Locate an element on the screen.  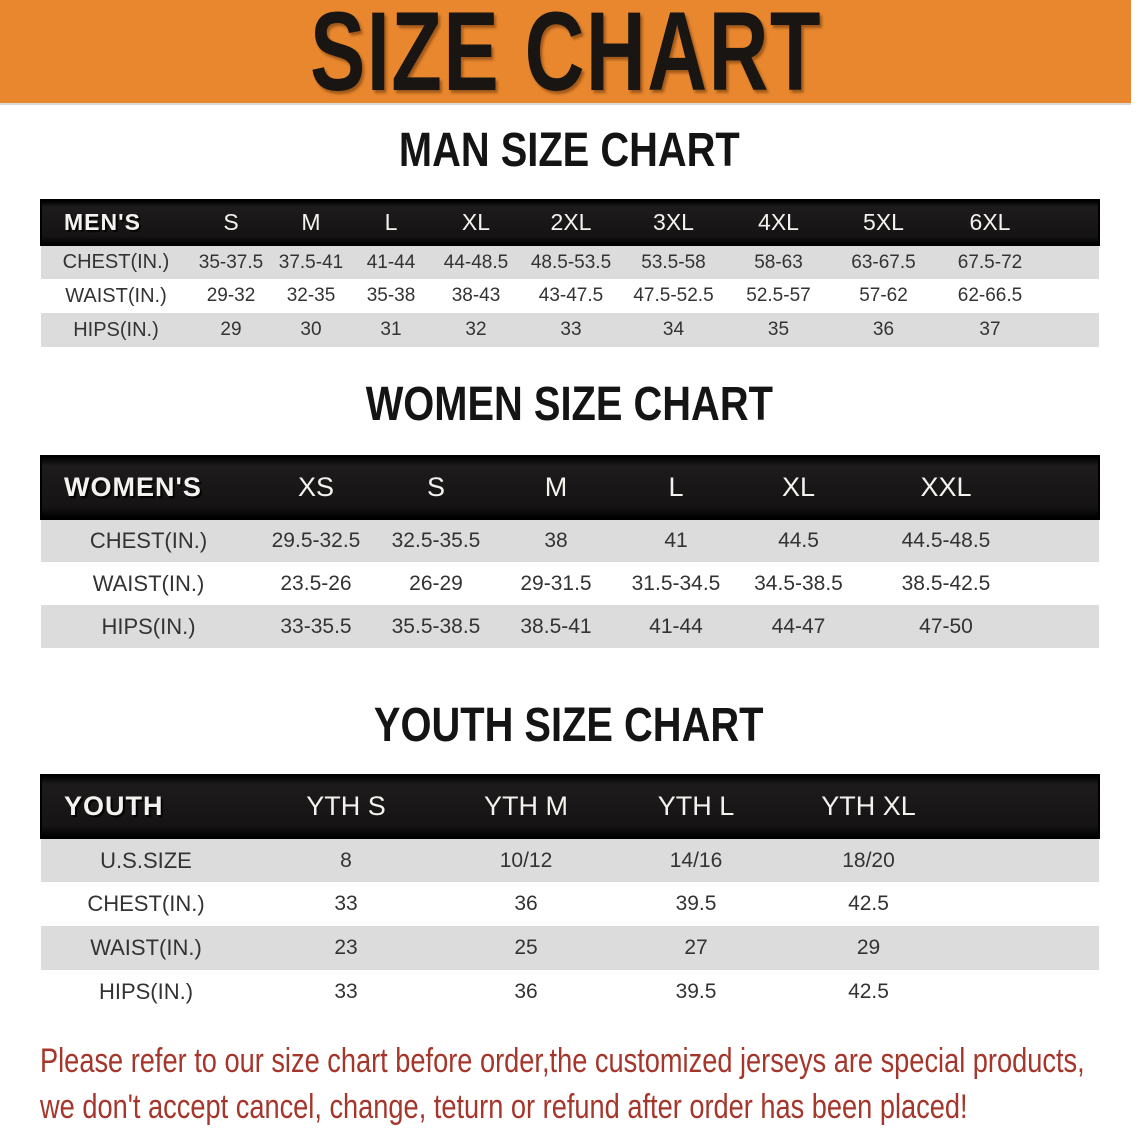
size-value-cell: 67.5-72 is located at coordinates (990, 262).